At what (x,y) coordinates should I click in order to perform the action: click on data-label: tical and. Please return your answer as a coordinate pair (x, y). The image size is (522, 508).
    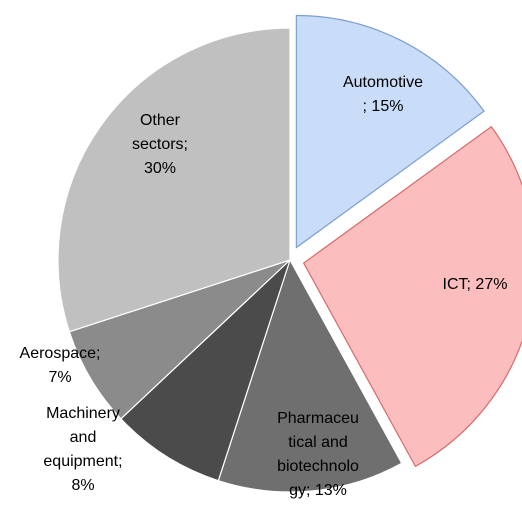
    Looking at the image, I should click on (318, 442).